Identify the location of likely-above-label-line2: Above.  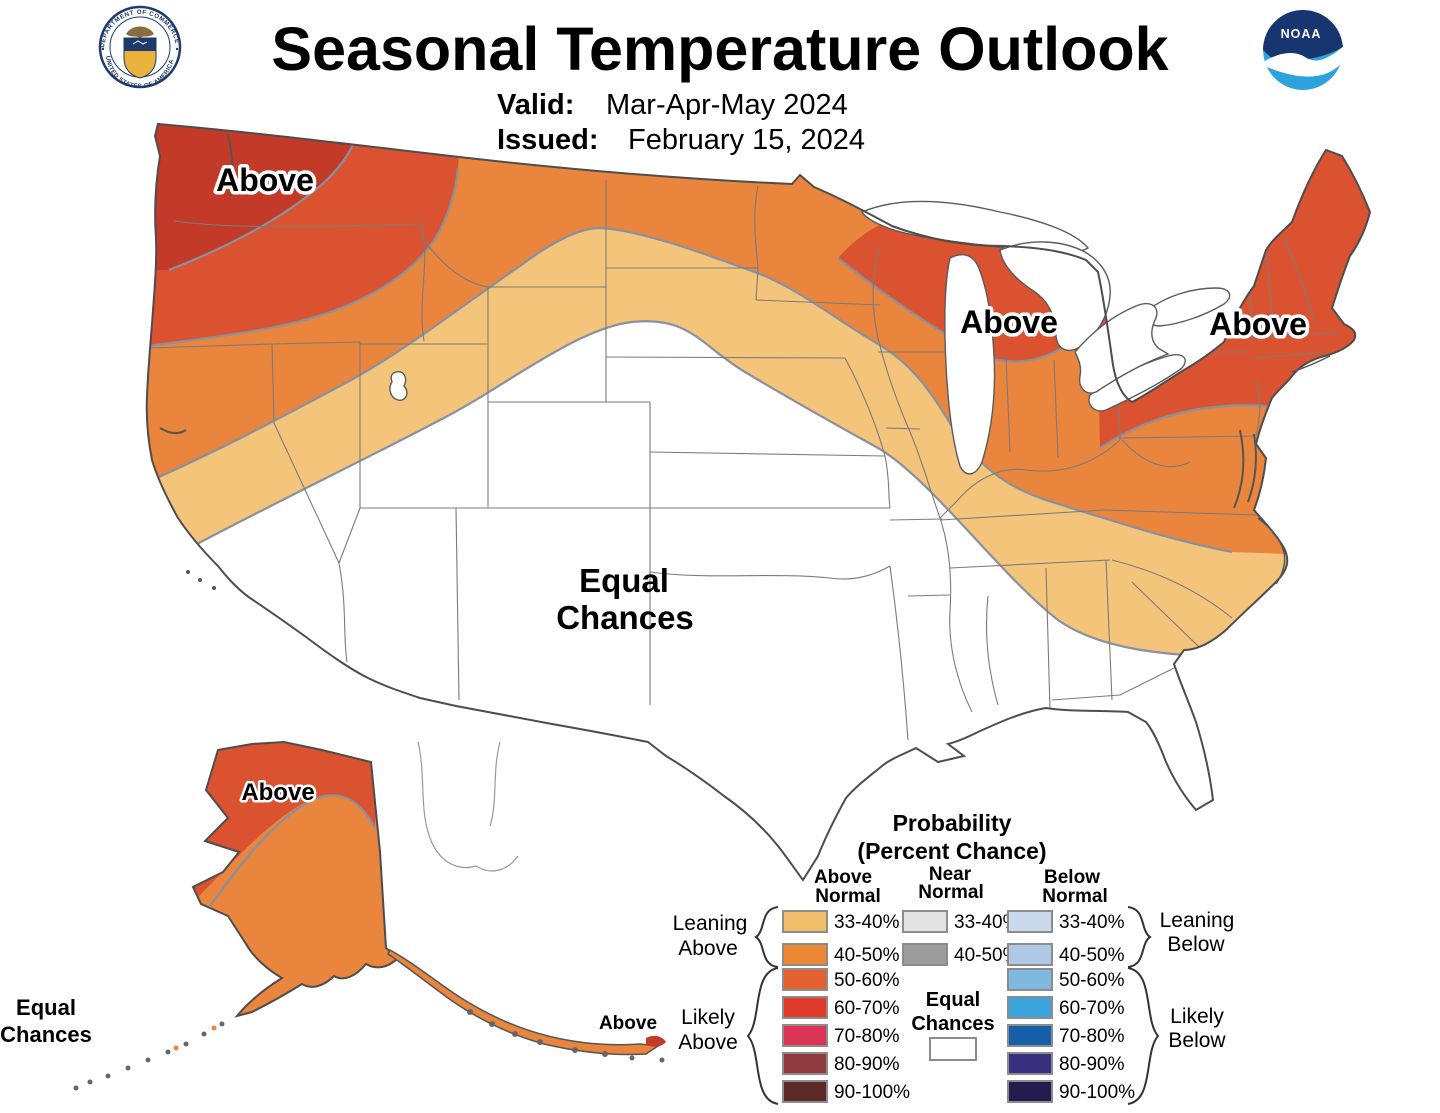
(708, 1042).